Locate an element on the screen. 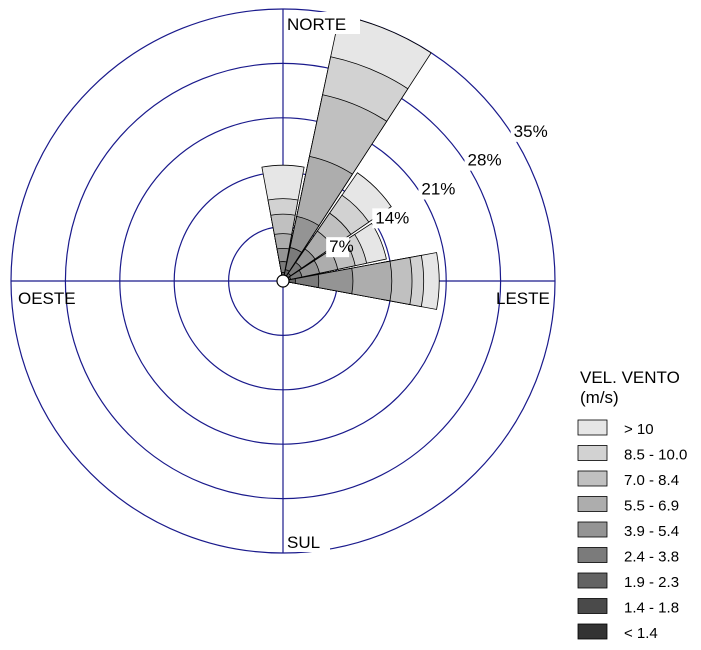 This screenshot has height=650, width=701. legend-unit: (m/s) is located at coordinates (599, 397).